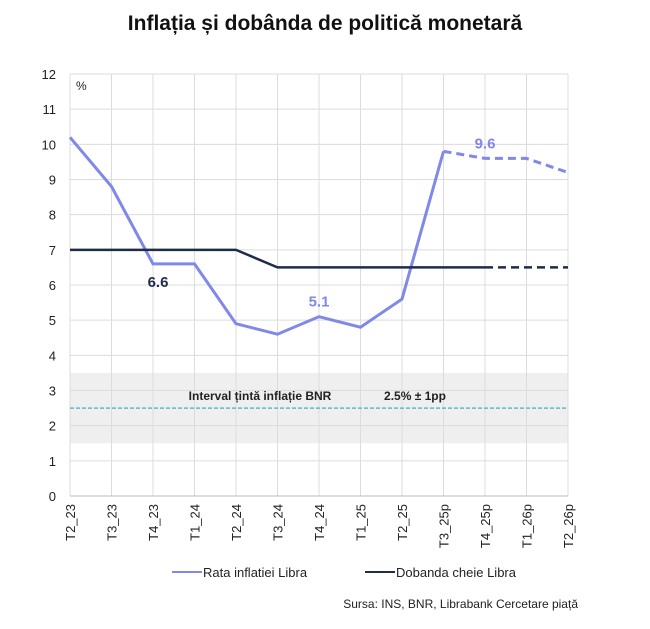 This screenshot has width=650, height=629. I want to click on y-tick-label: 2, so click(52, 426).